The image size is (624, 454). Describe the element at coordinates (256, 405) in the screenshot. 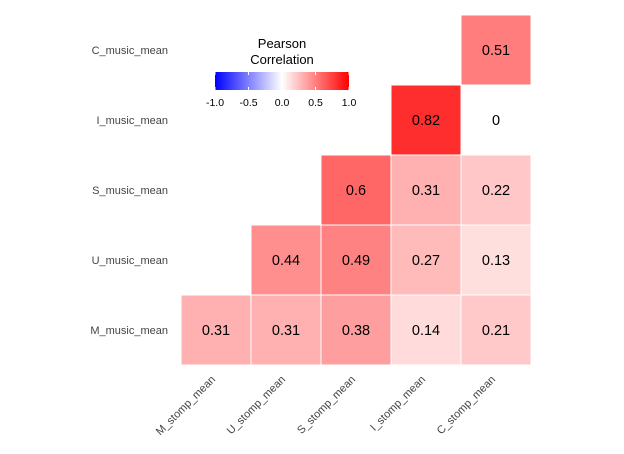

I see `x-axis-tick-label: U_stomp_mean` at that location.